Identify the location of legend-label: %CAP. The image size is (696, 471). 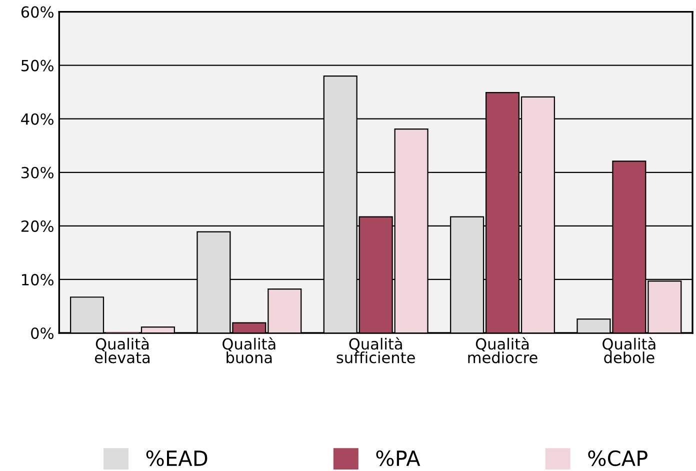
(618, 458).